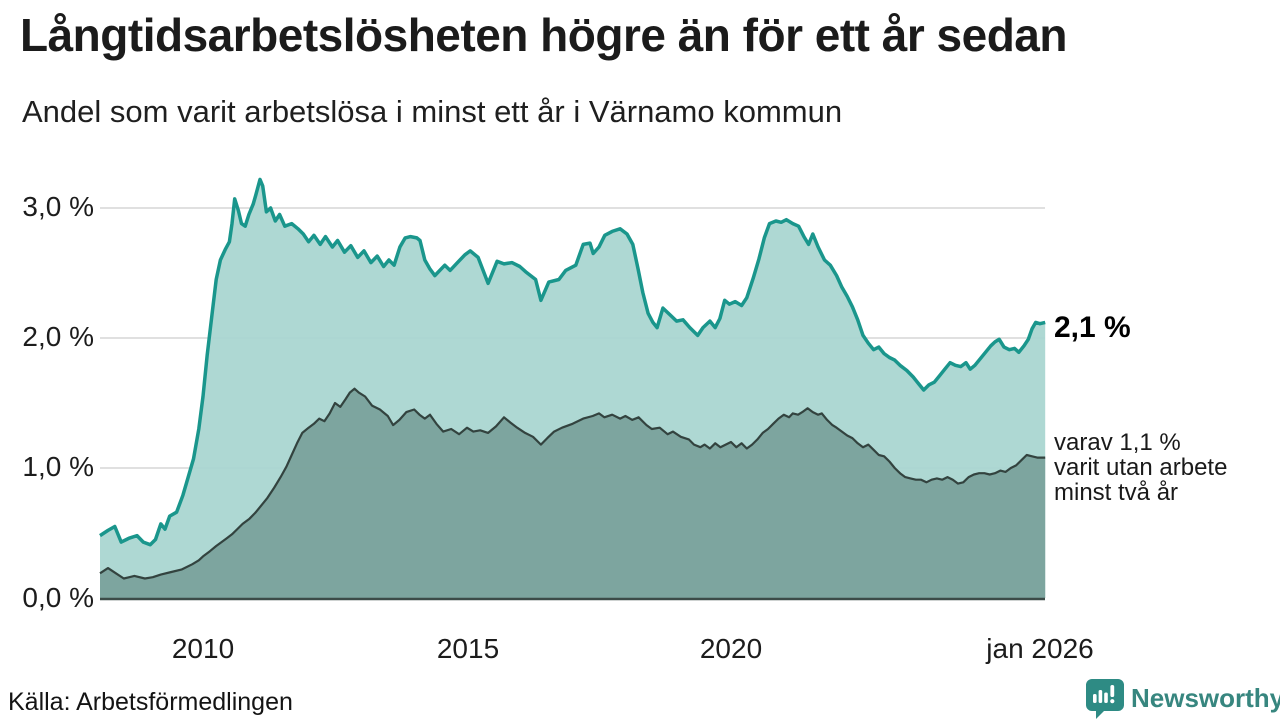  What do you see at coordinates (1092, 327) in the screenshot?
I see `end-value-label: 2,1 %` at bounding box center [1092, 327].